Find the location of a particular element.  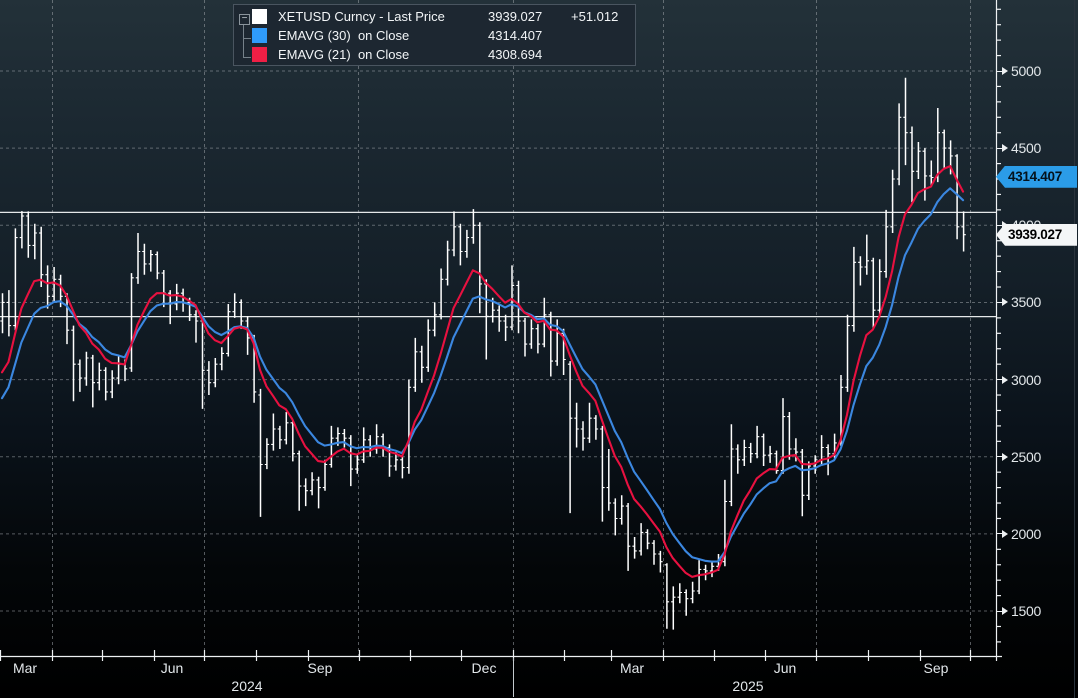

y-axis-tick-label: 2500 is located at coordinates (1018, 457).